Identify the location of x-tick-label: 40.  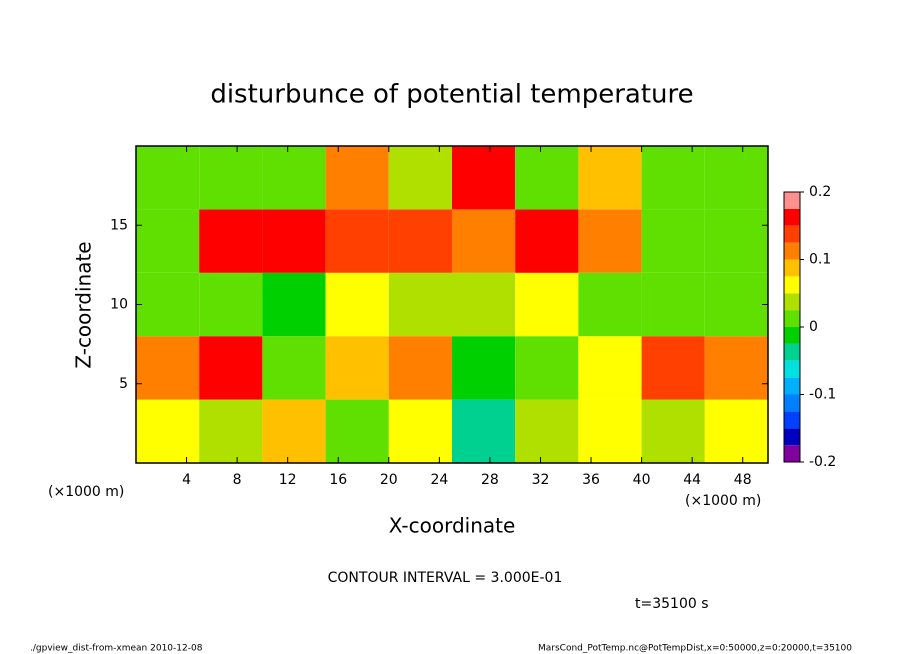
(642, 480).